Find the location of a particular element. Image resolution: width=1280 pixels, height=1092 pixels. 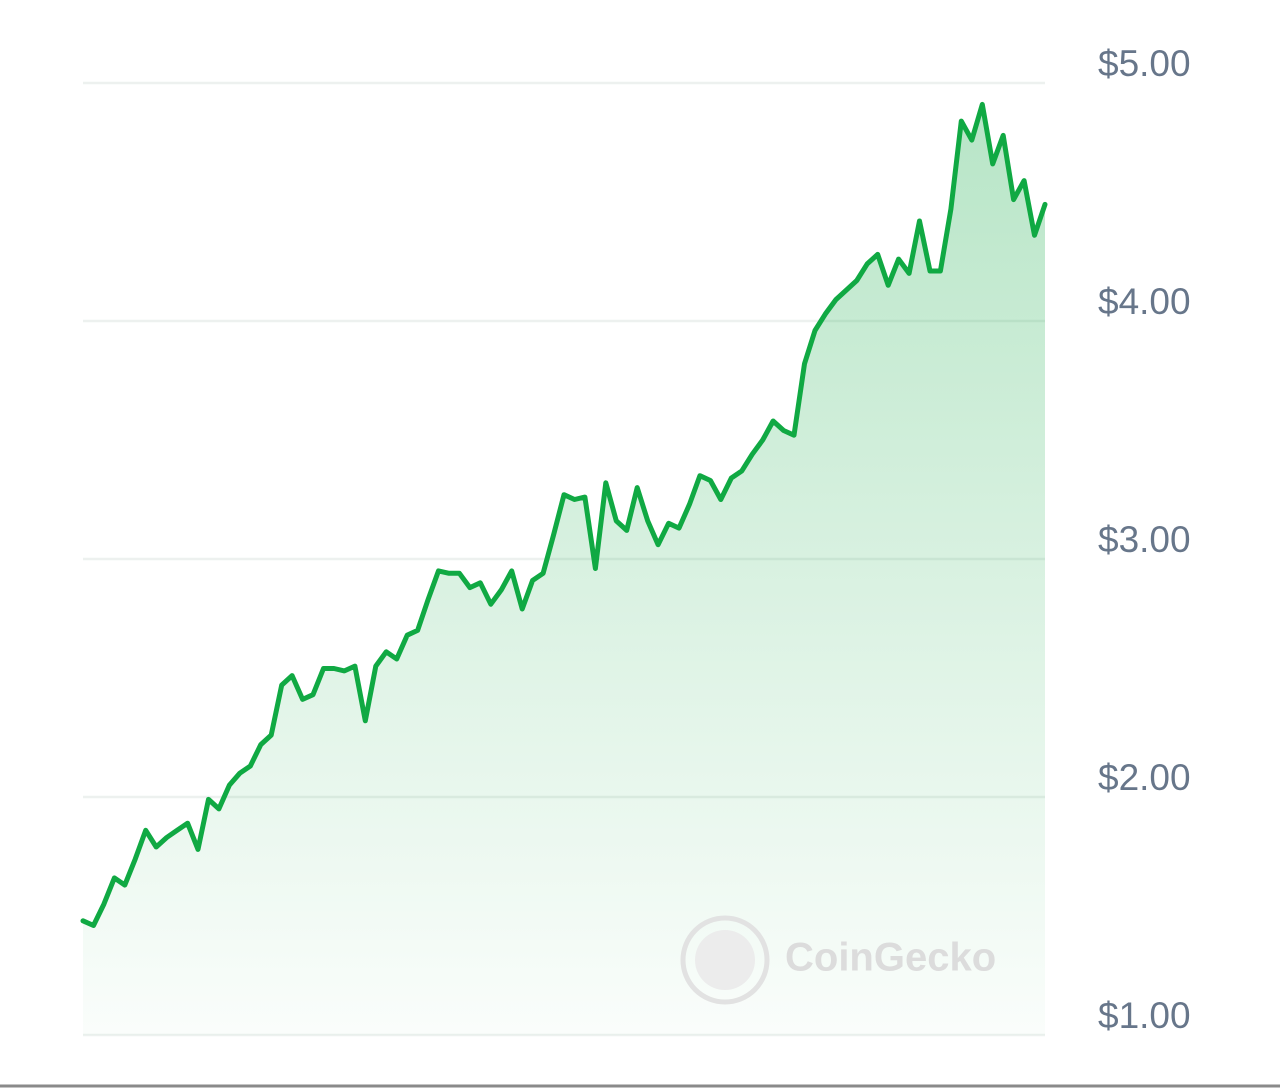

watermark-text: CoinGecko is located at coordinates (890, 958).